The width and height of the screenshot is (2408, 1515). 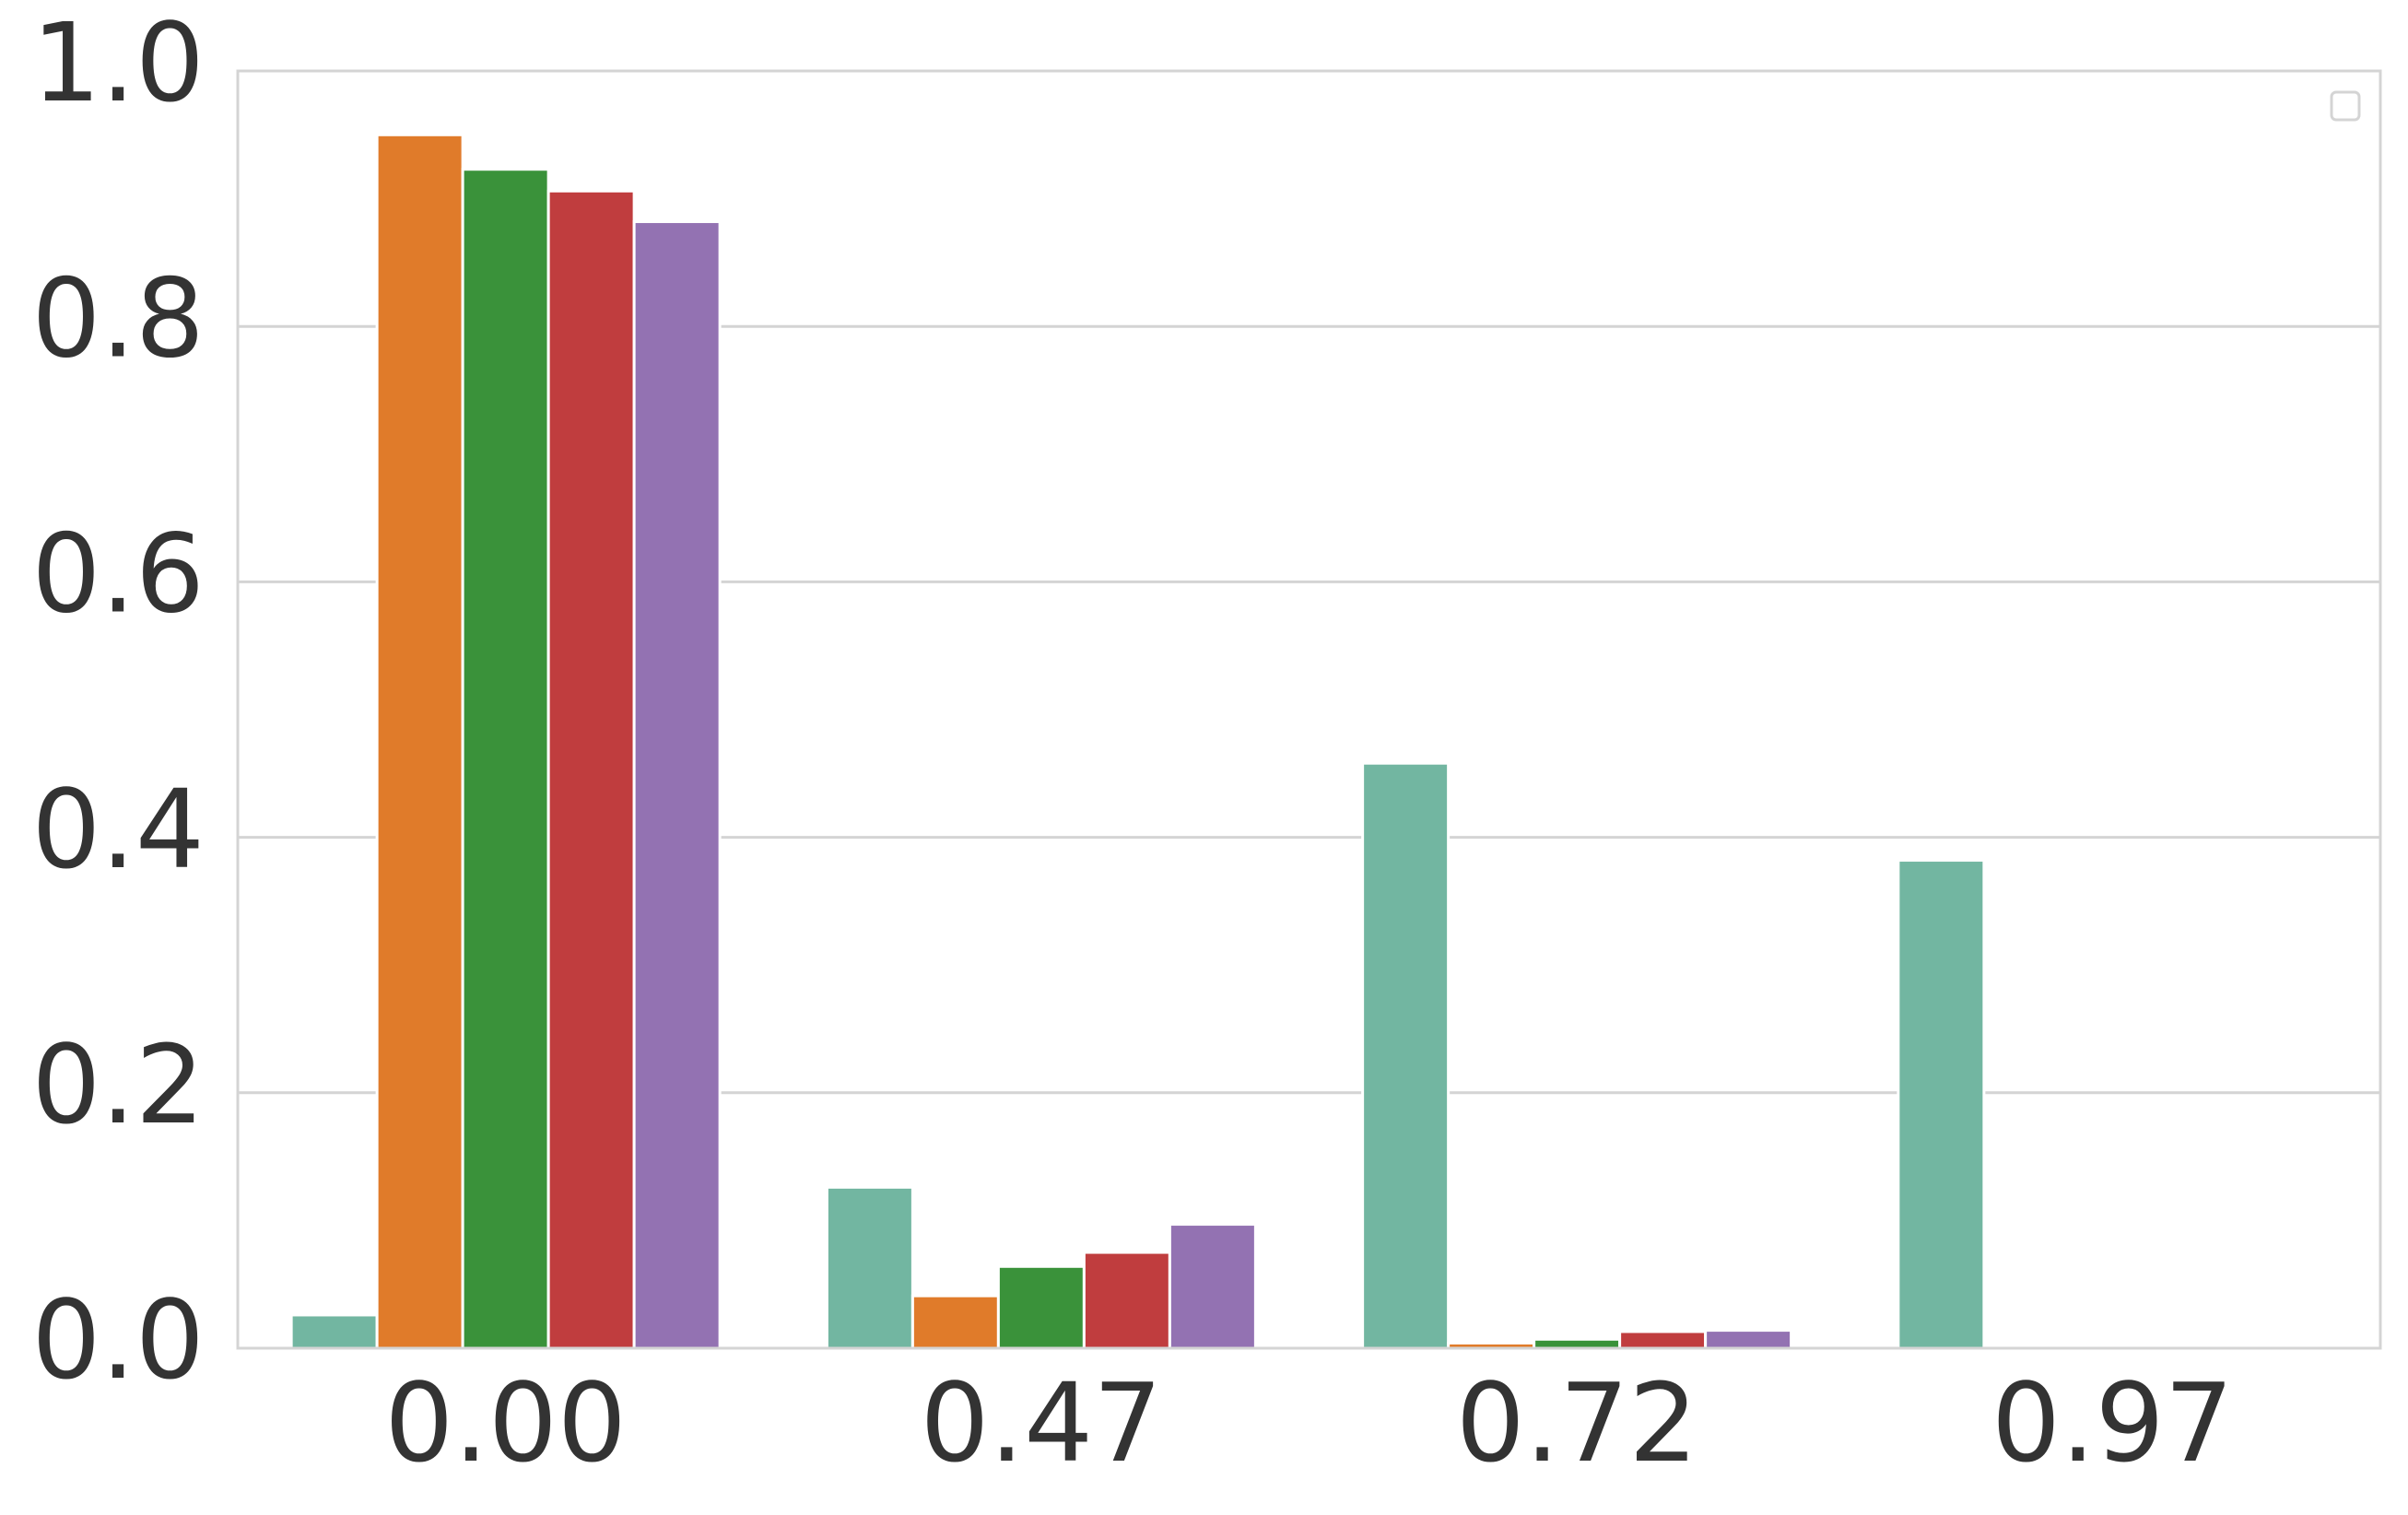 What do you see at coordinates (2112, 1422) in the screenshot?
I see `x-tick-label: 0.97` at bounding box center [2112, 1422].